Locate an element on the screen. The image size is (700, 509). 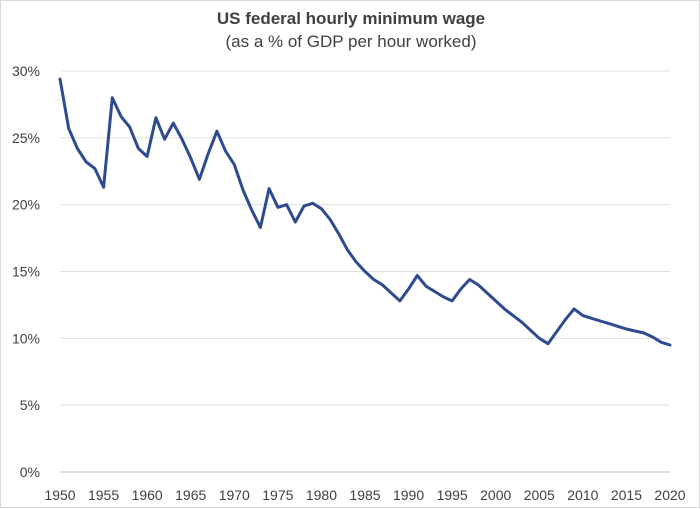
y-tick-label: 10% is located at coordinates (26, 338).